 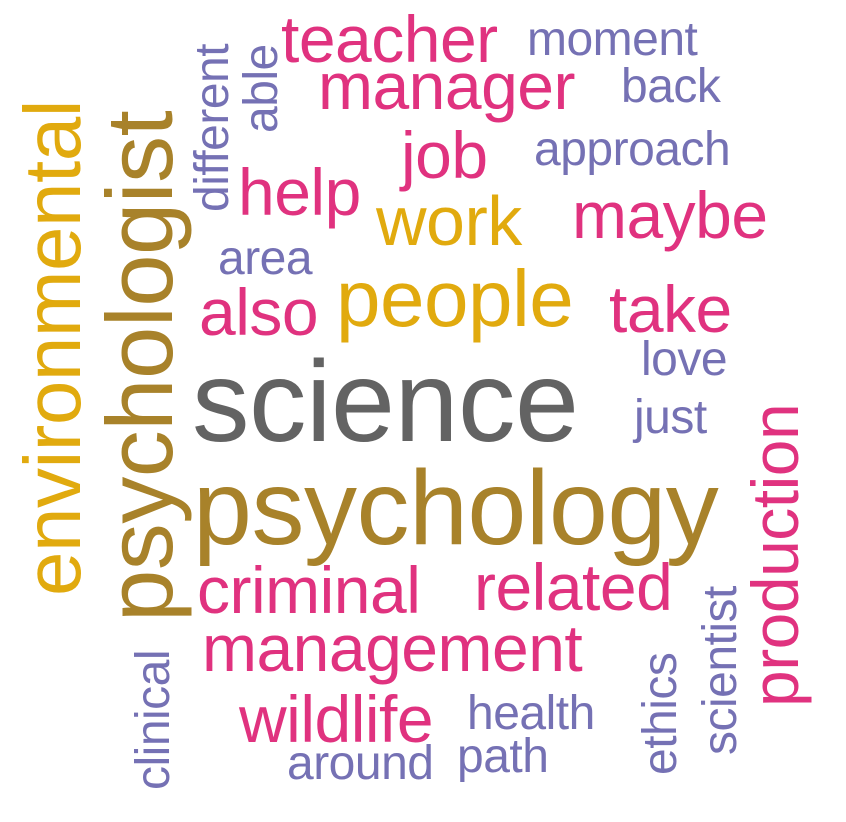 What do you see at coordinates (455, 298) in the screenshot?
I see `word-people: people` at bounding box center [455, 298].